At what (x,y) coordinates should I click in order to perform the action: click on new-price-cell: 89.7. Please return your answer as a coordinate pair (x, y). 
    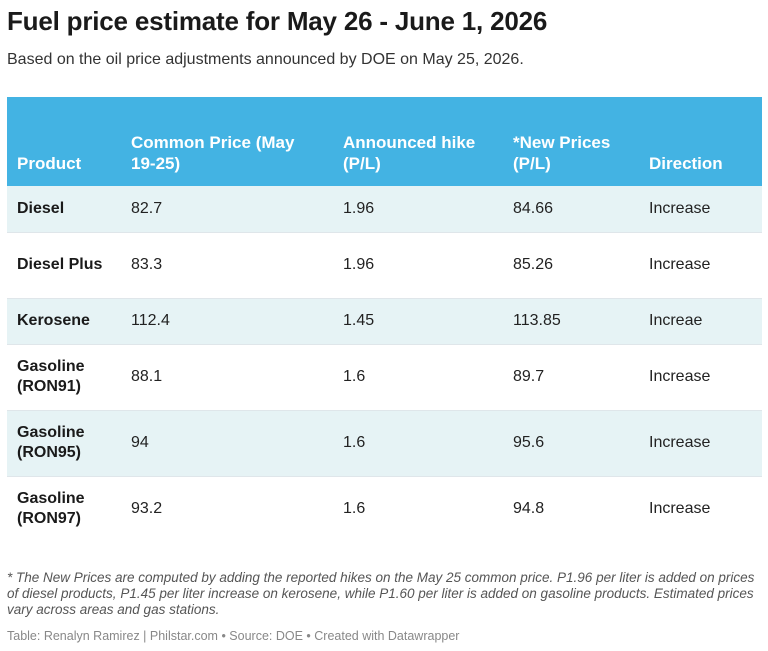
    Looking at the image, I should click on (571, 377).